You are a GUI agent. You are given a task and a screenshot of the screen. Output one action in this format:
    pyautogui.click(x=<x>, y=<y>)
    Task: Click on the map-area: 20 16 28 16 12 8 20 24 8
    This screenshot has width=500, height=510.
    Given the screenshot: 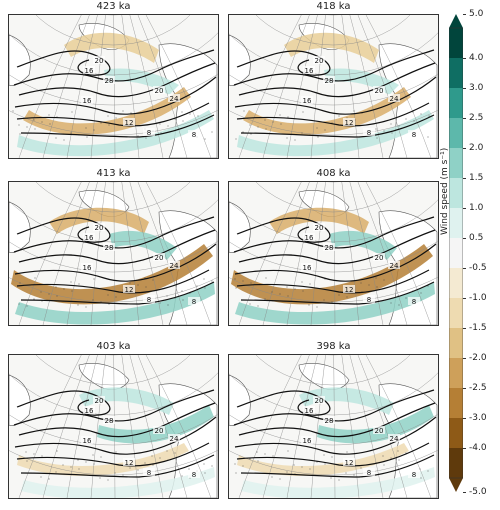 What is the action you would take?
    pyautogui.click(x=333, y=86)
    